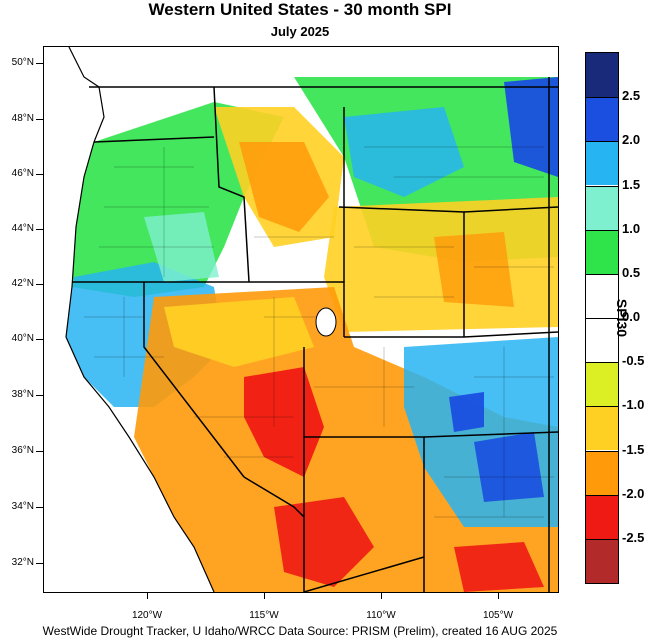  I want to click on colorbar-tick-label: 1.5, so click(631, 184).